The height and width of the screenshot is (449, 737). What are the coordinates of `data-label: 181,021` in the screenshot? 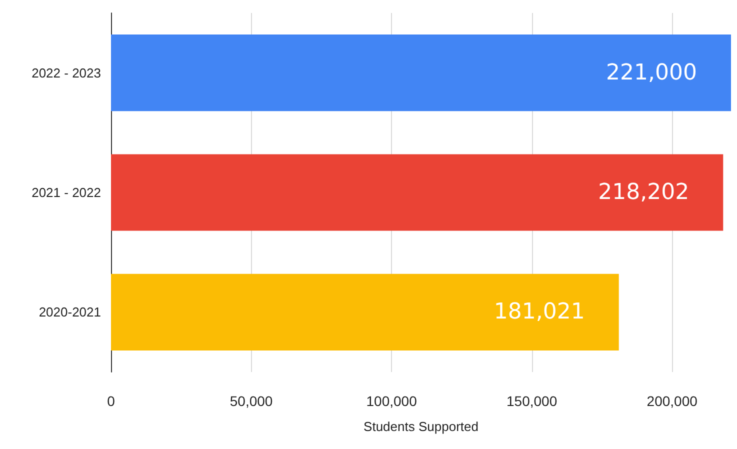 It's located at (539, 312).